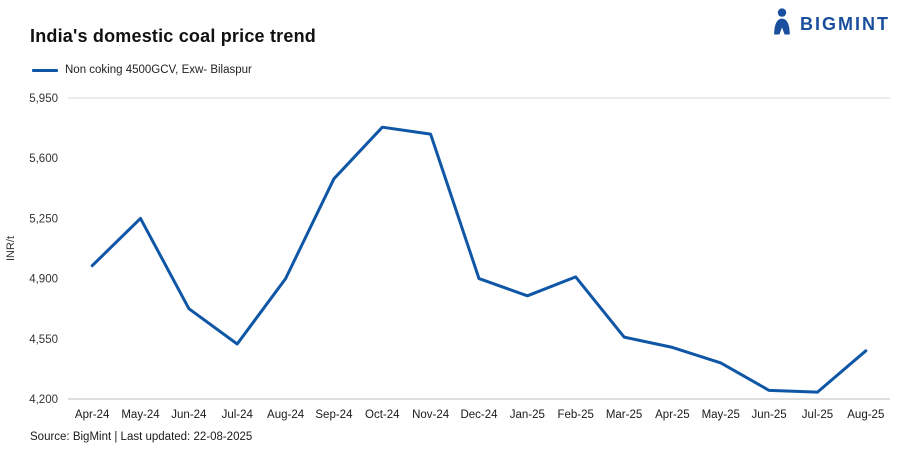 This screenshot has height=453, width=906. I want to click on y-tick-label: 5,250, so click(43, 219).